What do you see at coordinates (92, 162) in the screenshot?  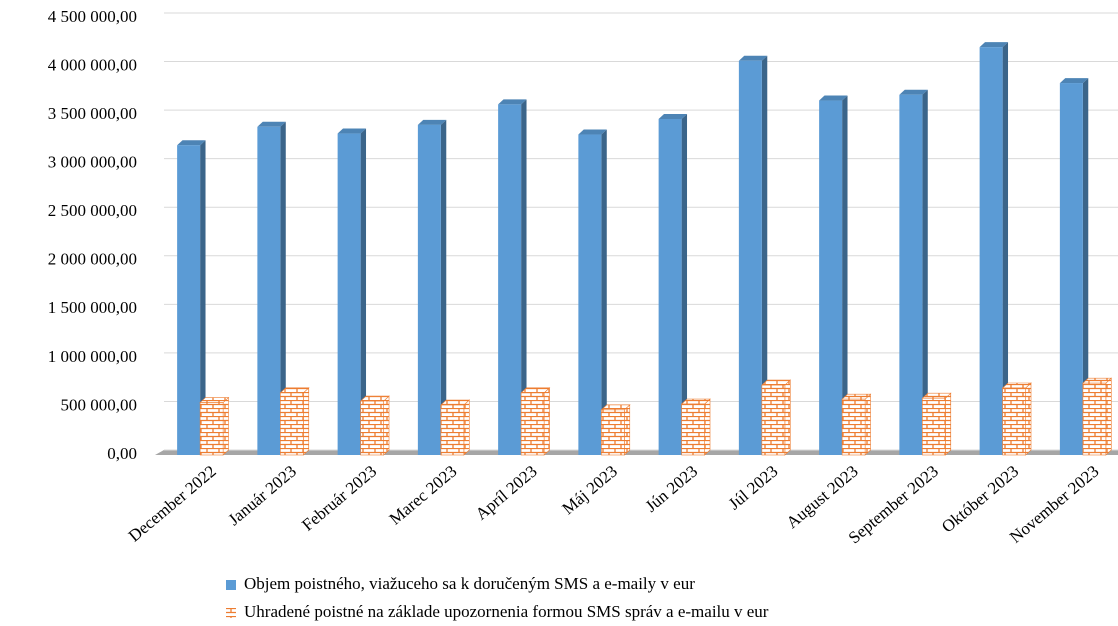 I see `y-tick-label: 3 000 000,00` at bounding box center [92, 162].